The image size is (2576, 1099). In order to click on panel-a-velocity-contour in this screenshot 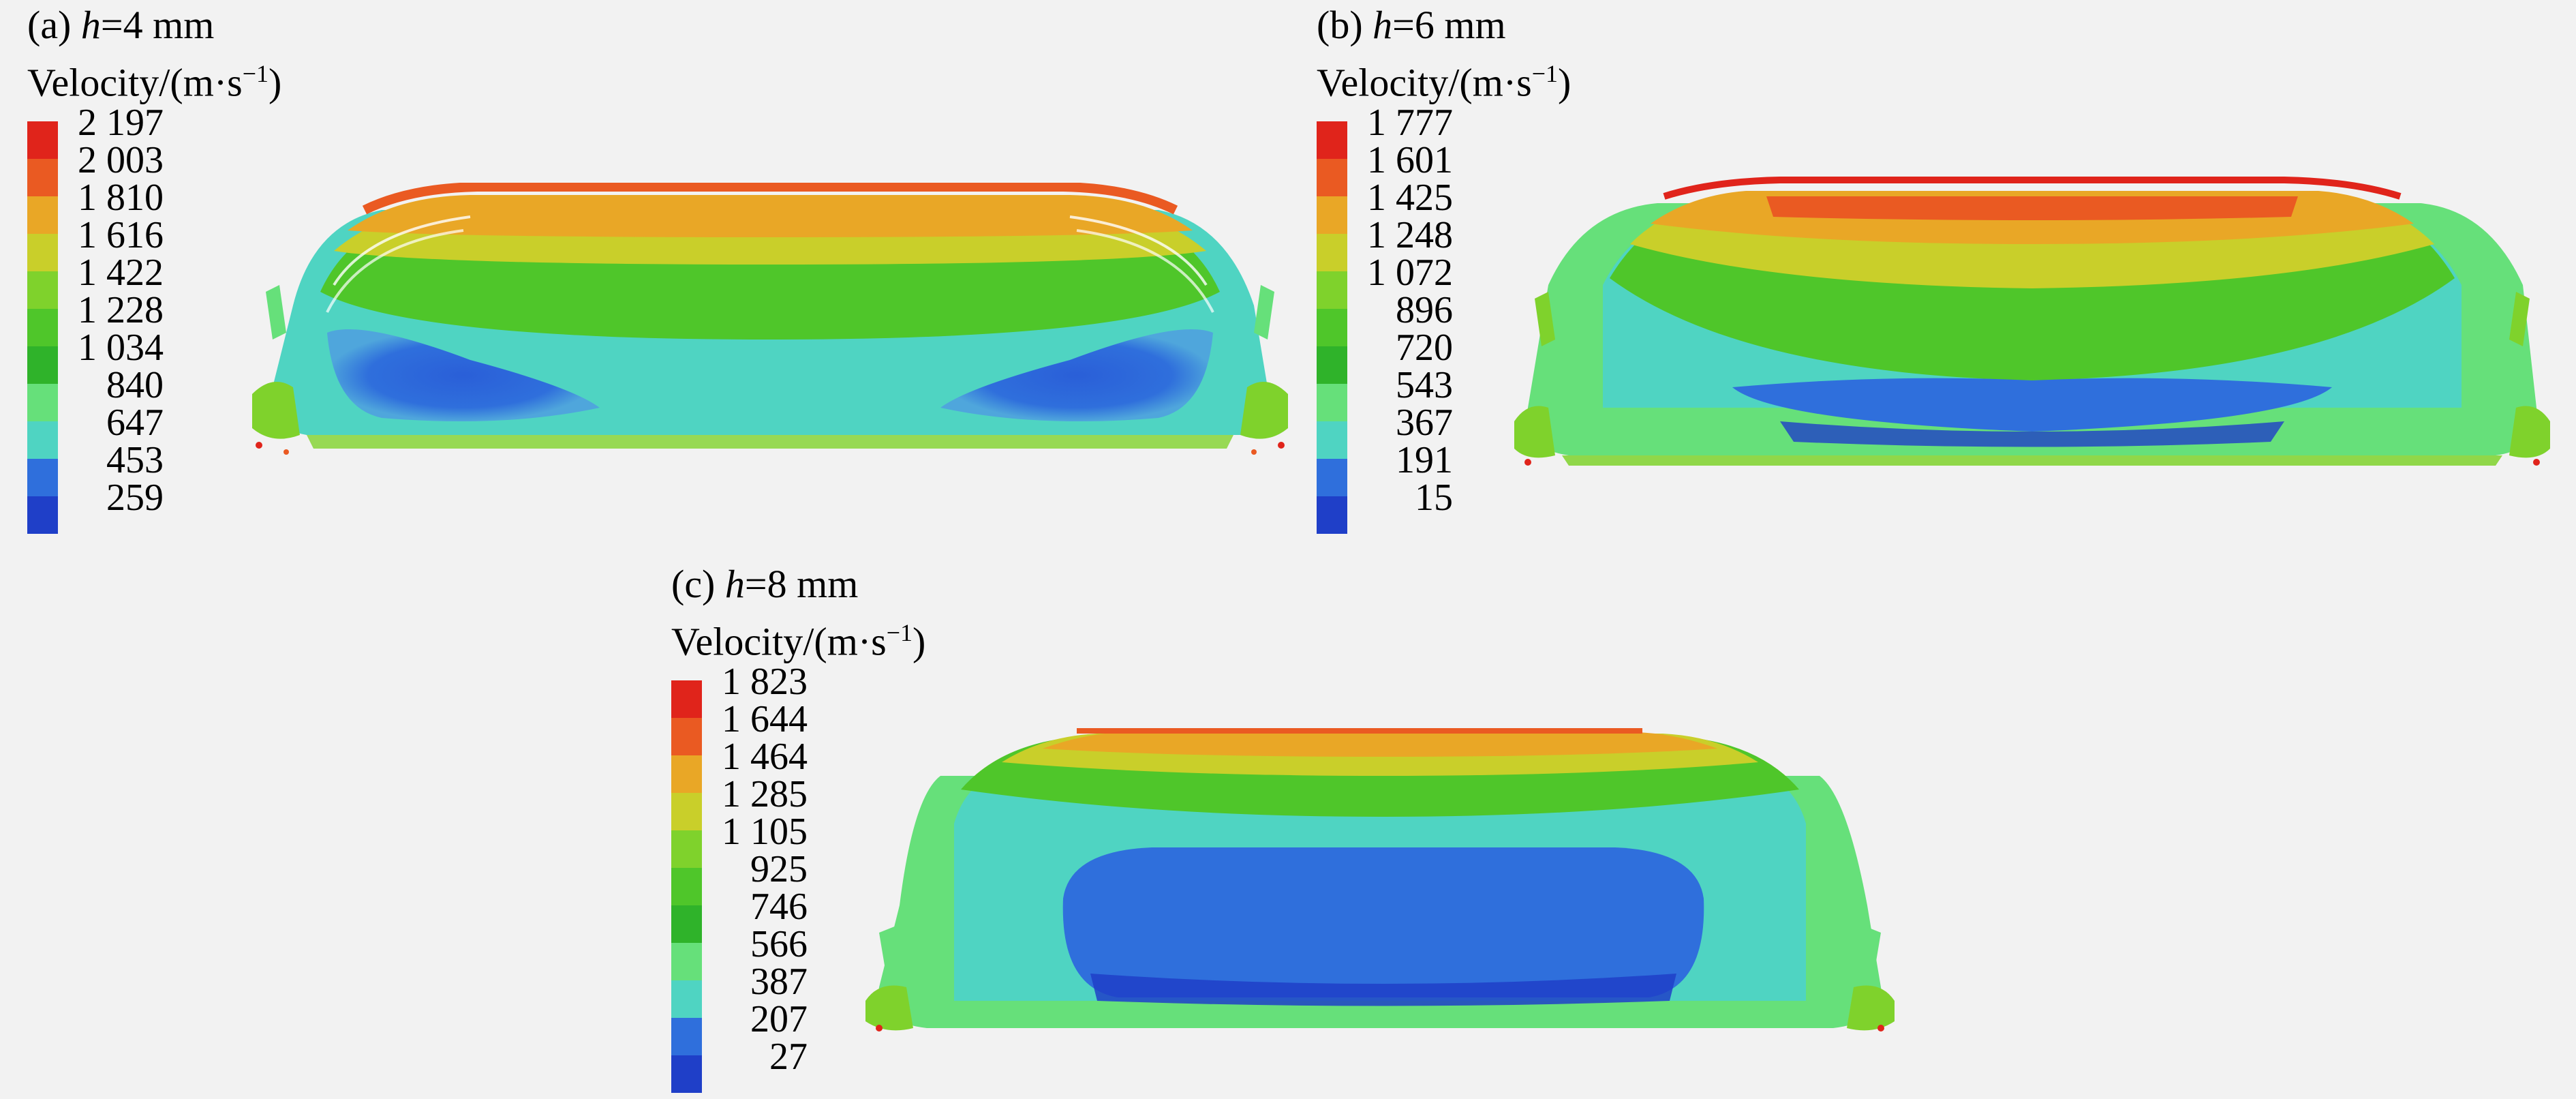, I will do `click(770, 326)`.